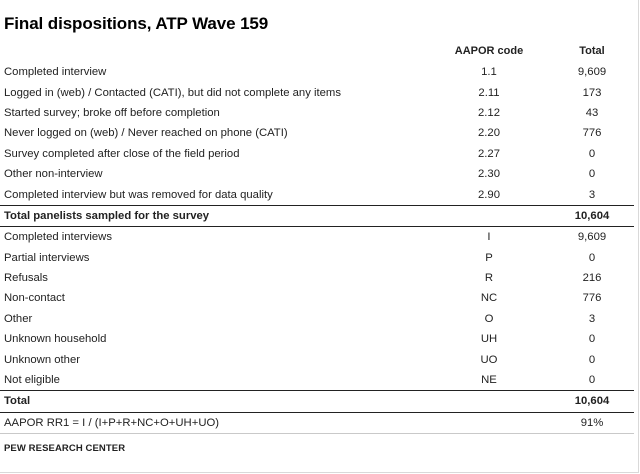  What do you see at coordinates (489, 133) in the screenshot?
I see `row-code: 2.20` at bounding box center [489, 133].